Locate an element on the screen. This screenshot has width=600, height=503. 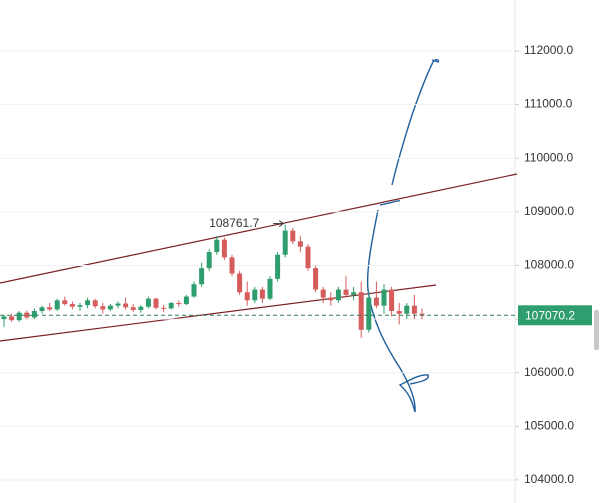
y-tick-label: 112000.0 is located at coordinates (548, 50).